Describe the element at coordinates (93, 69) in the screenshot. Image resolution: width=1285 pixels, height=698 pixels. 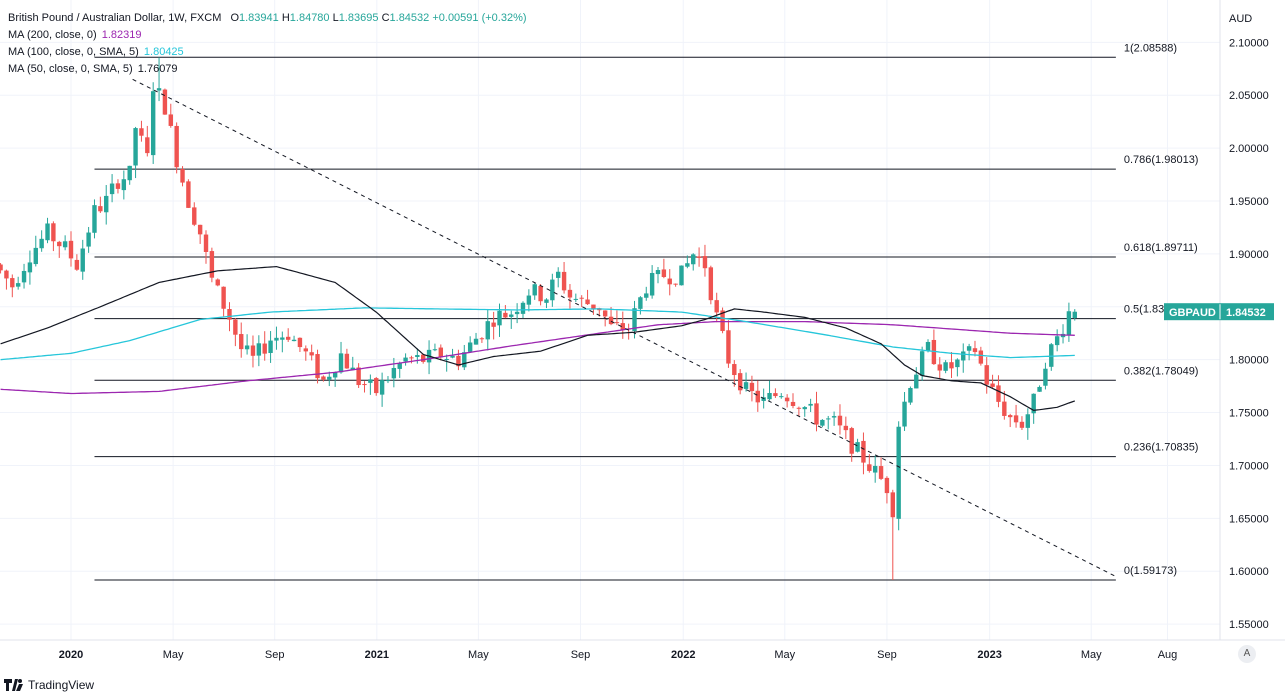
I see `ma50-legend: MA (50, close, 0, SMA, 5) 1.76079` at that location.